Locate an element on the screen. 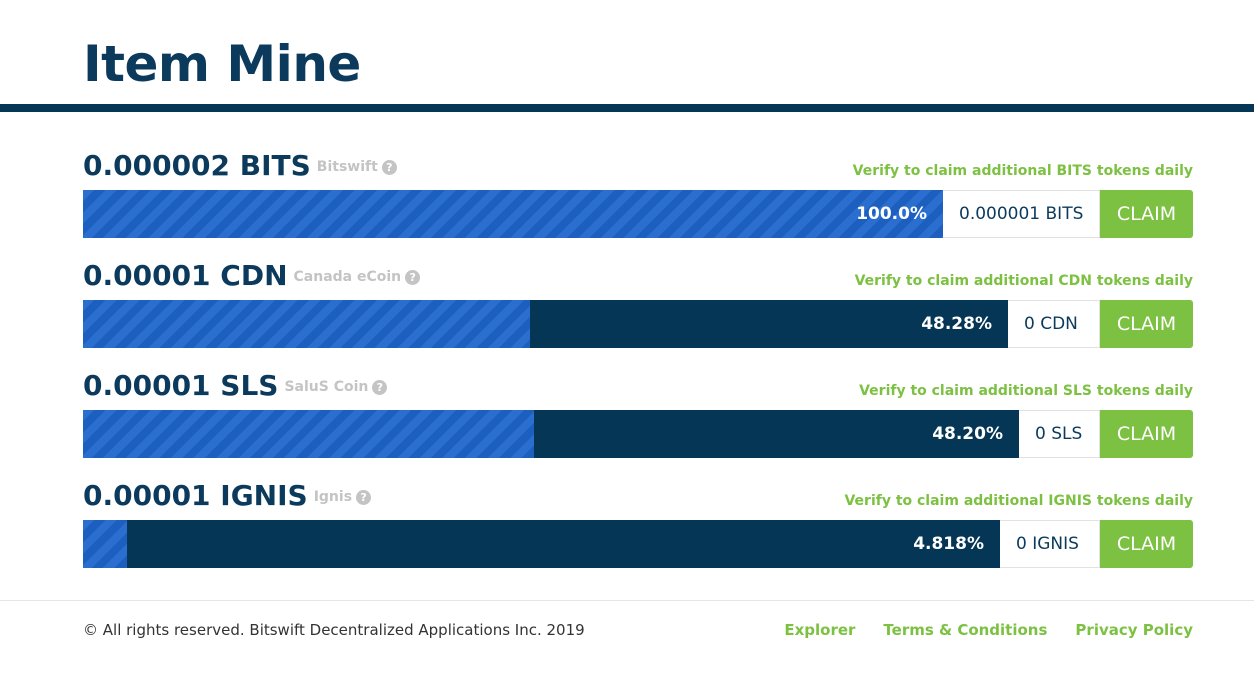  footer-link-privacy: Privacy Policy is located at coordinates (1134, 630).